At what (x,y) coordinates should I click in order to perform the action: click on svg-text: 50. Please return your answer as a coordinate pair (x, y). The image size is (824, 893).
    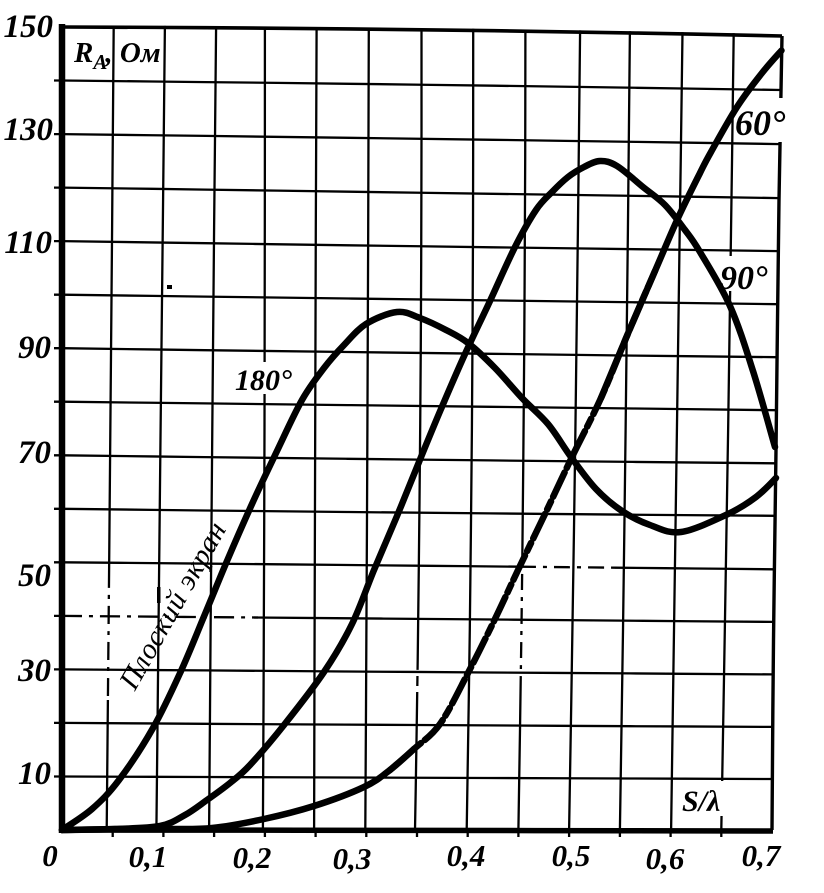
    Looking at the image, I should click on (34, 576).